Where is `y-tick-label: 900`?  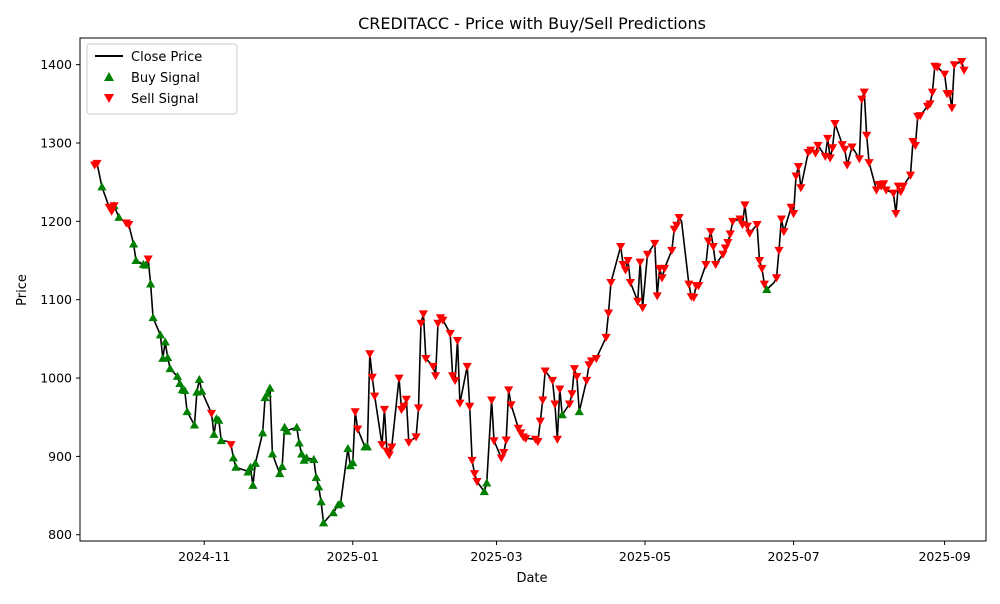
y-tick-label: 900 is located at coordinates (60, 456).